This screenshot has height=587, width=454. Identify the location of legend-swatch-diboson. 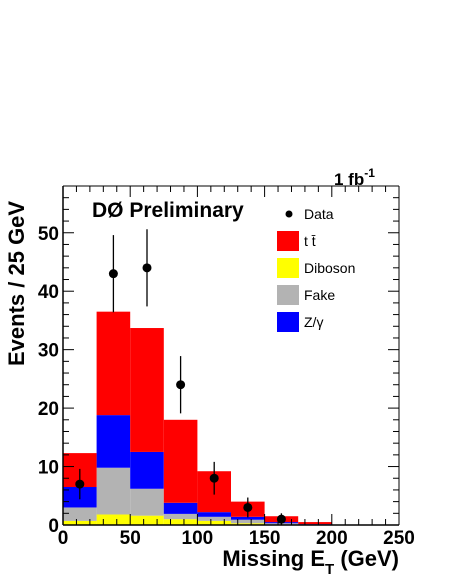
(288, 268).